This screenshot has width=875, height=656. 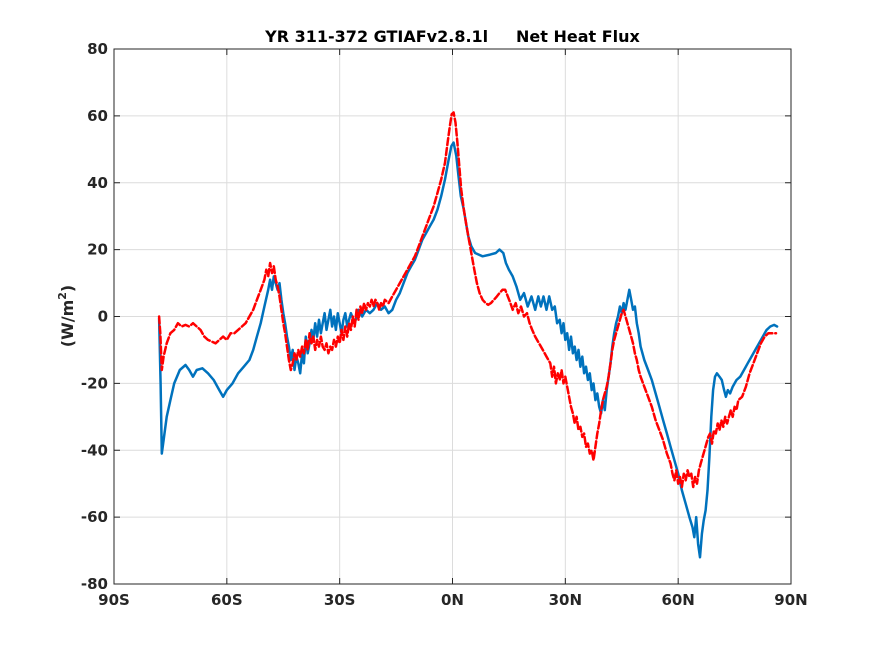 I want to click on y-tick-label: -20, so click(x=94, y=383).